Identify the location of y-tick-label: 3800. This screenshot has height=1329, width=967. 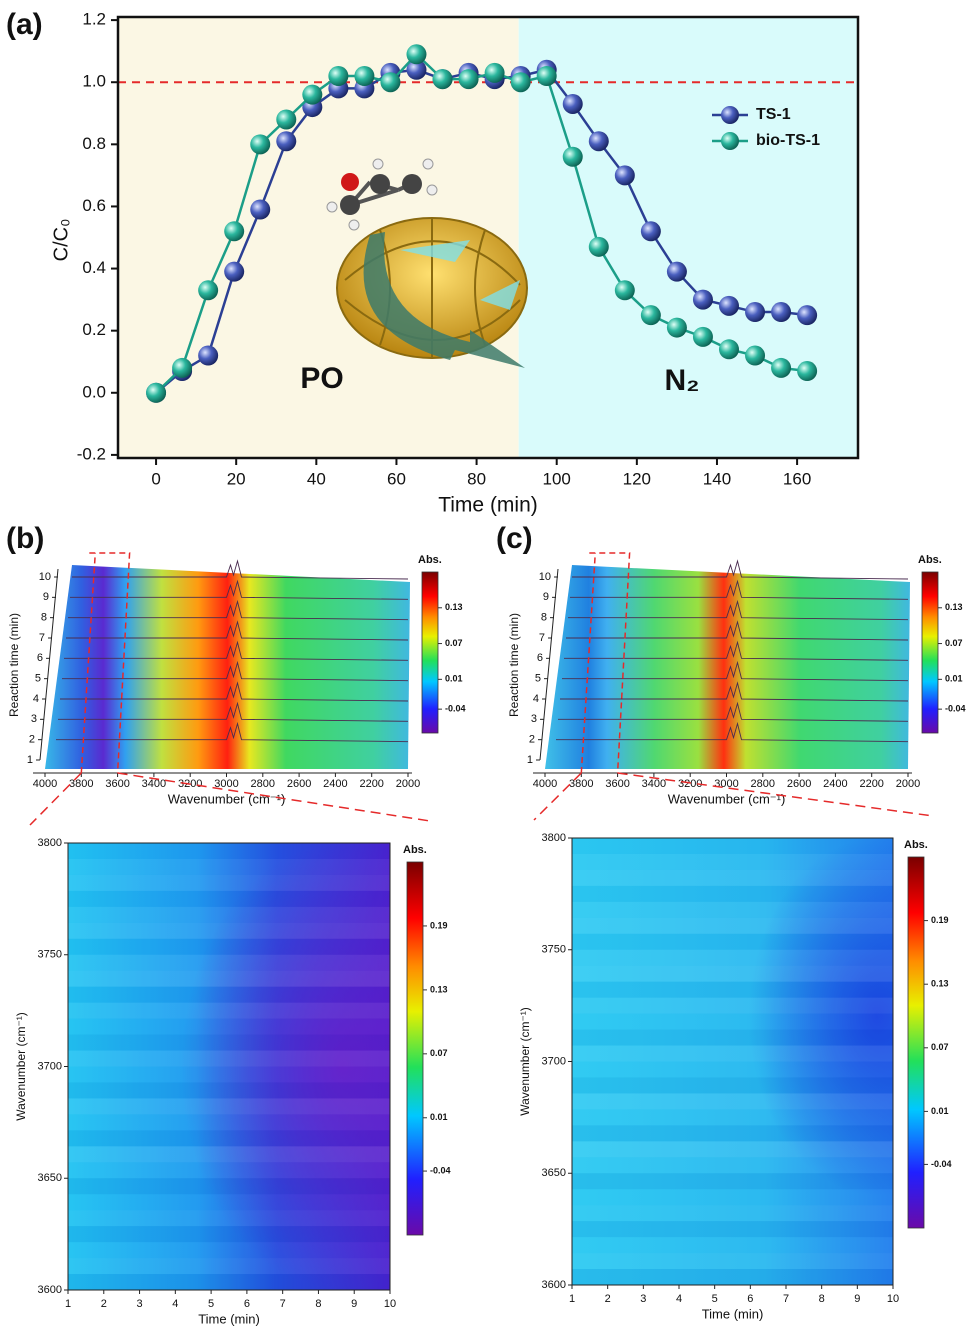
(50, 843).